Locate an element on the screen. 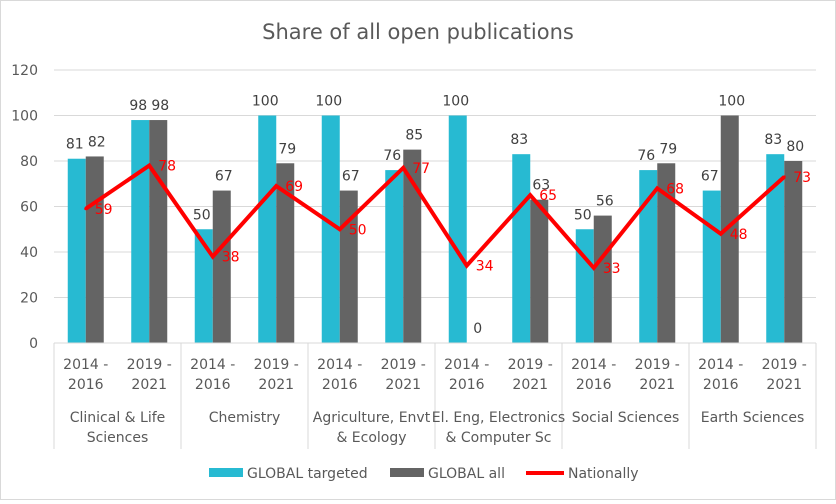 The image size is (836, 504). legend: GLOBAL targeted GLOBAL all Nationally is located at coordinates (424, 474).